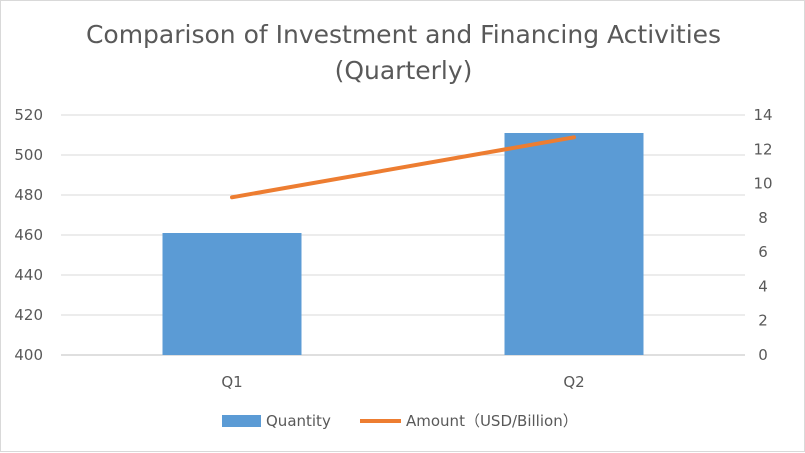  What do you see at coordinates (574, 244) in the screenshot?
I see `bar-quantity-q2` at bounding box center [574, 244].